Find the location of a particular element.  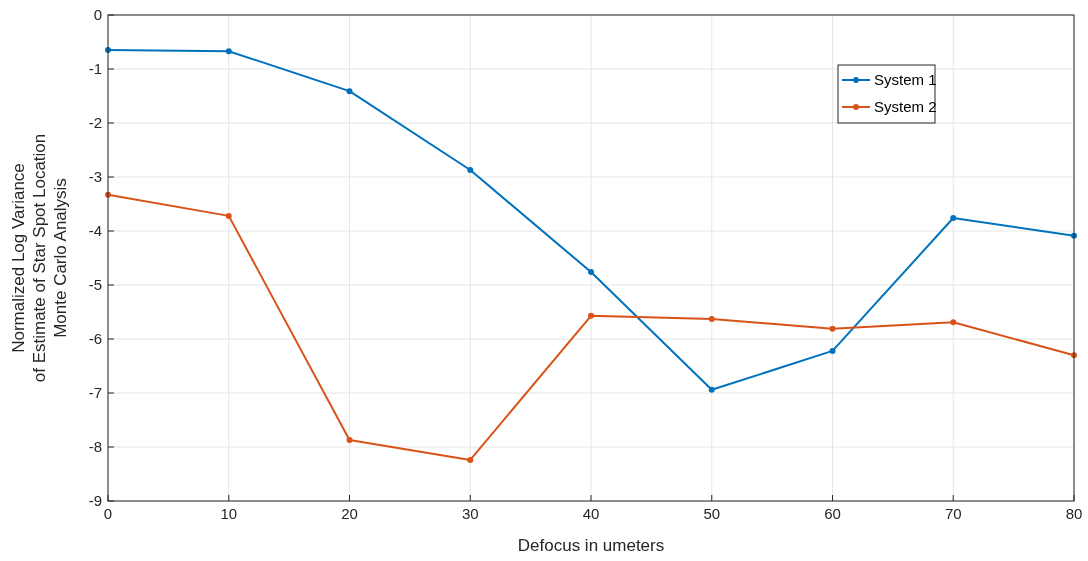

x-tick-label: 60 is located at coordinates (832, 513).